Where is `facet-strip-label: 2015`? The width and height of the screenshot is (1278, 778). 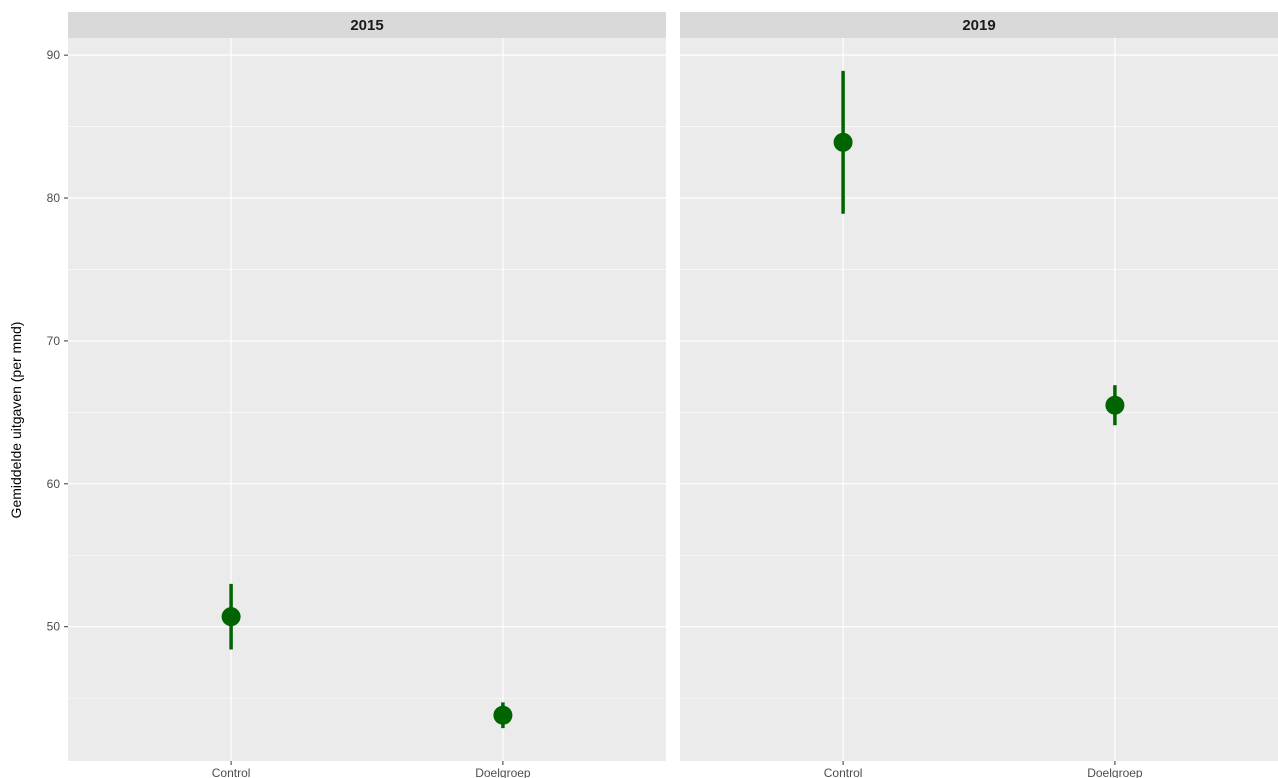
facet-strip-label: 2015 is located at coordinates (366, 25).